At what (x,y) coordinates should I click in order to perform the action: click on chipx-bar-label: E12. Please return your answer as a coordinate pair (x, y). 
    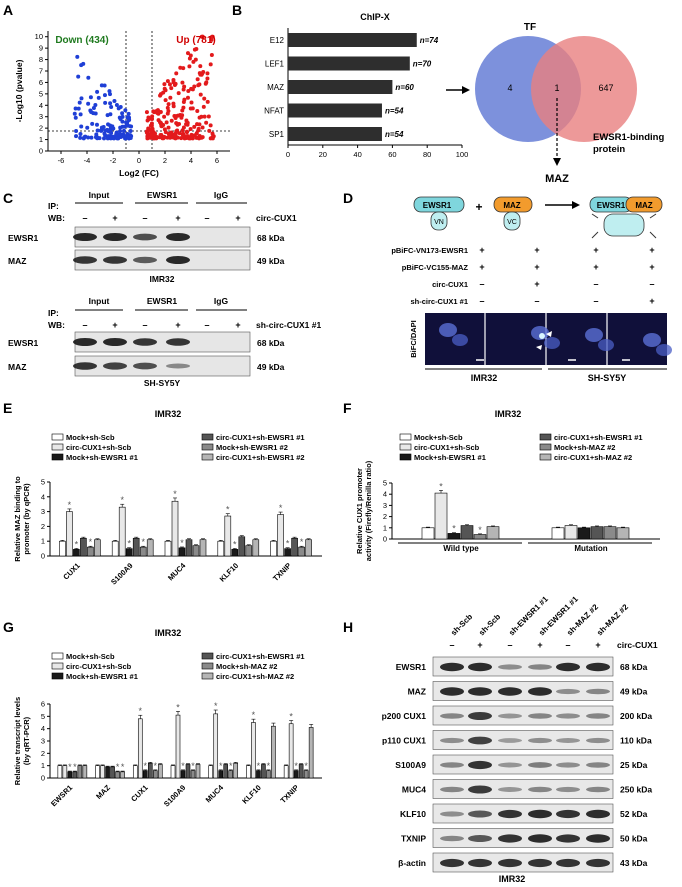
    Looking at the image, I should click on (277, 40).